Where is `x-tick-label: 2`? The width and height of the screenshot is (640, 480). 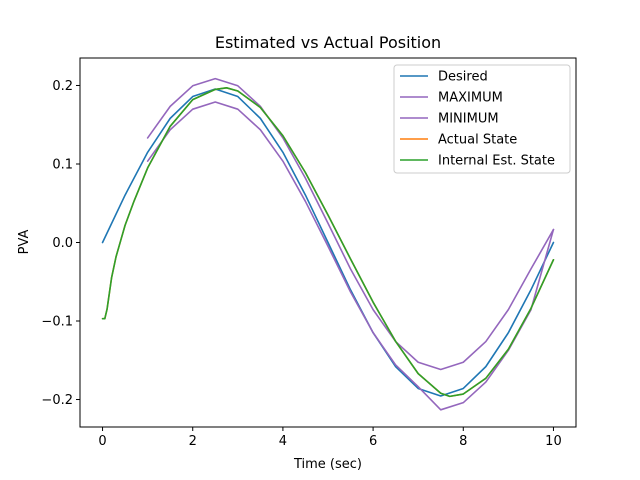
x-tick-label: 2 is located at coordinates (193, 441).